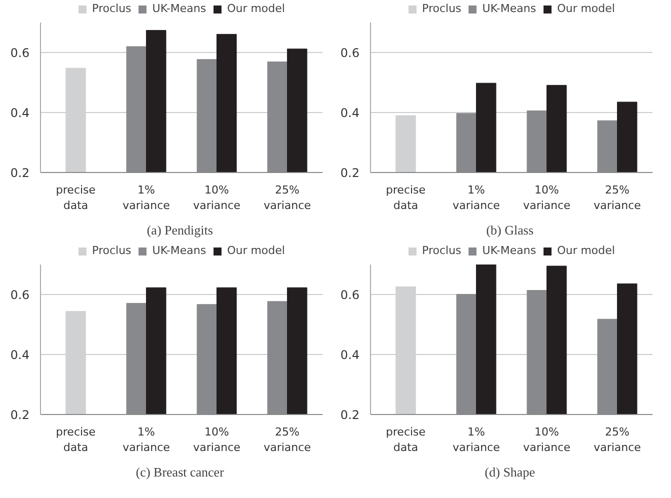 This screenshot has width=671, height=498. I want to click on text: (d) Shape, so click(510, 472).